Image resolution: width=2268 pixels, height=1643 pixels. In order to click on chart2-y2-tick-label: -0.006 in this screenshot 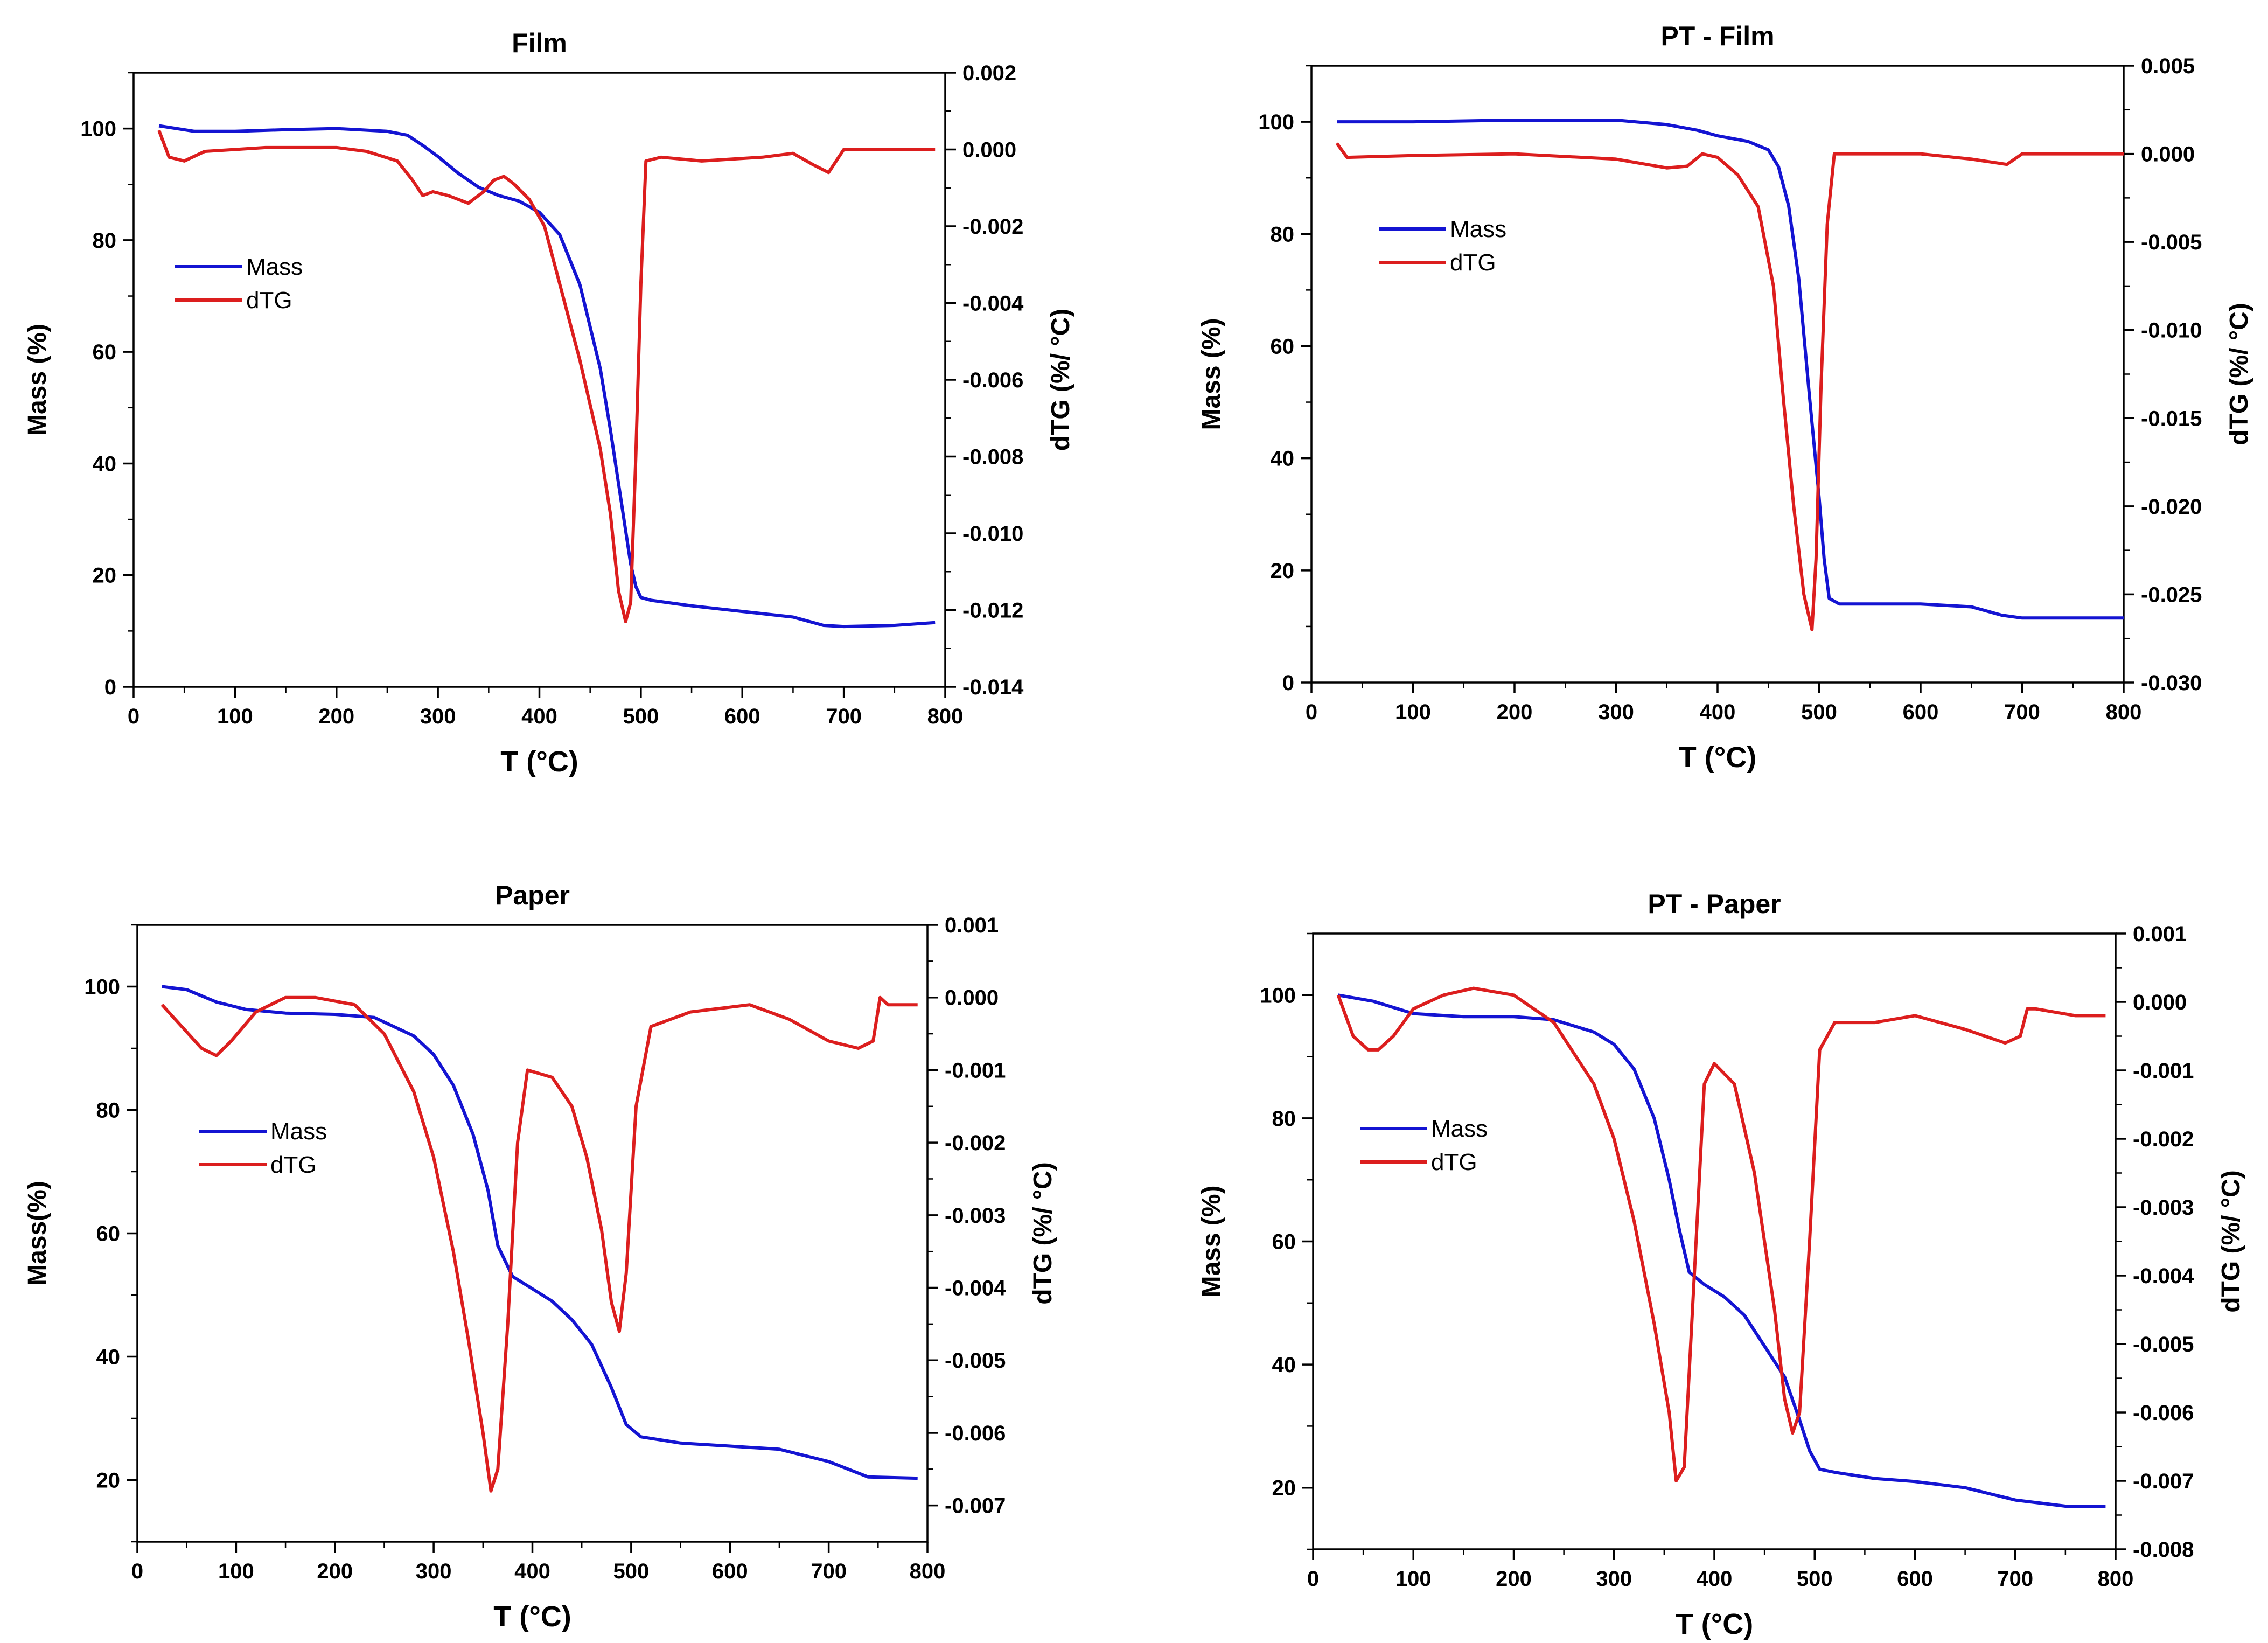, I will do `click(975, 1433)`.